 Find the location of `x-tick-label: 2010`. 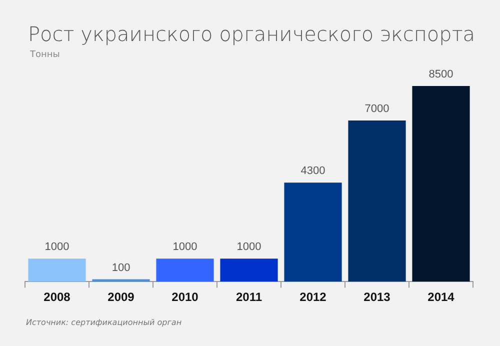

x-tick-label: 2010 is located at coordinates (185, 297).